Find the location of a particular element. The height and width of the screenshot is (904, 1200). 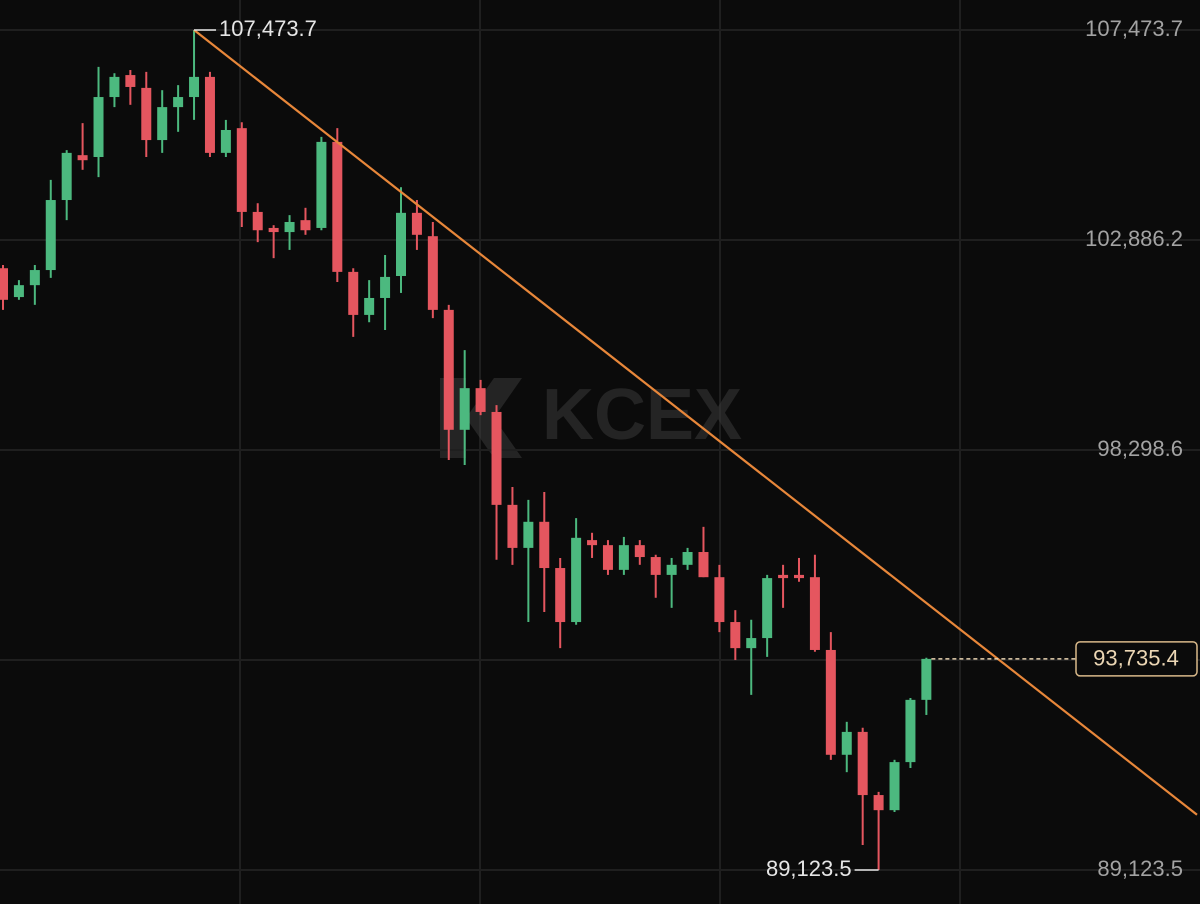

y-tick-label: 98,298.6 is located at coordinates (1140, 448).